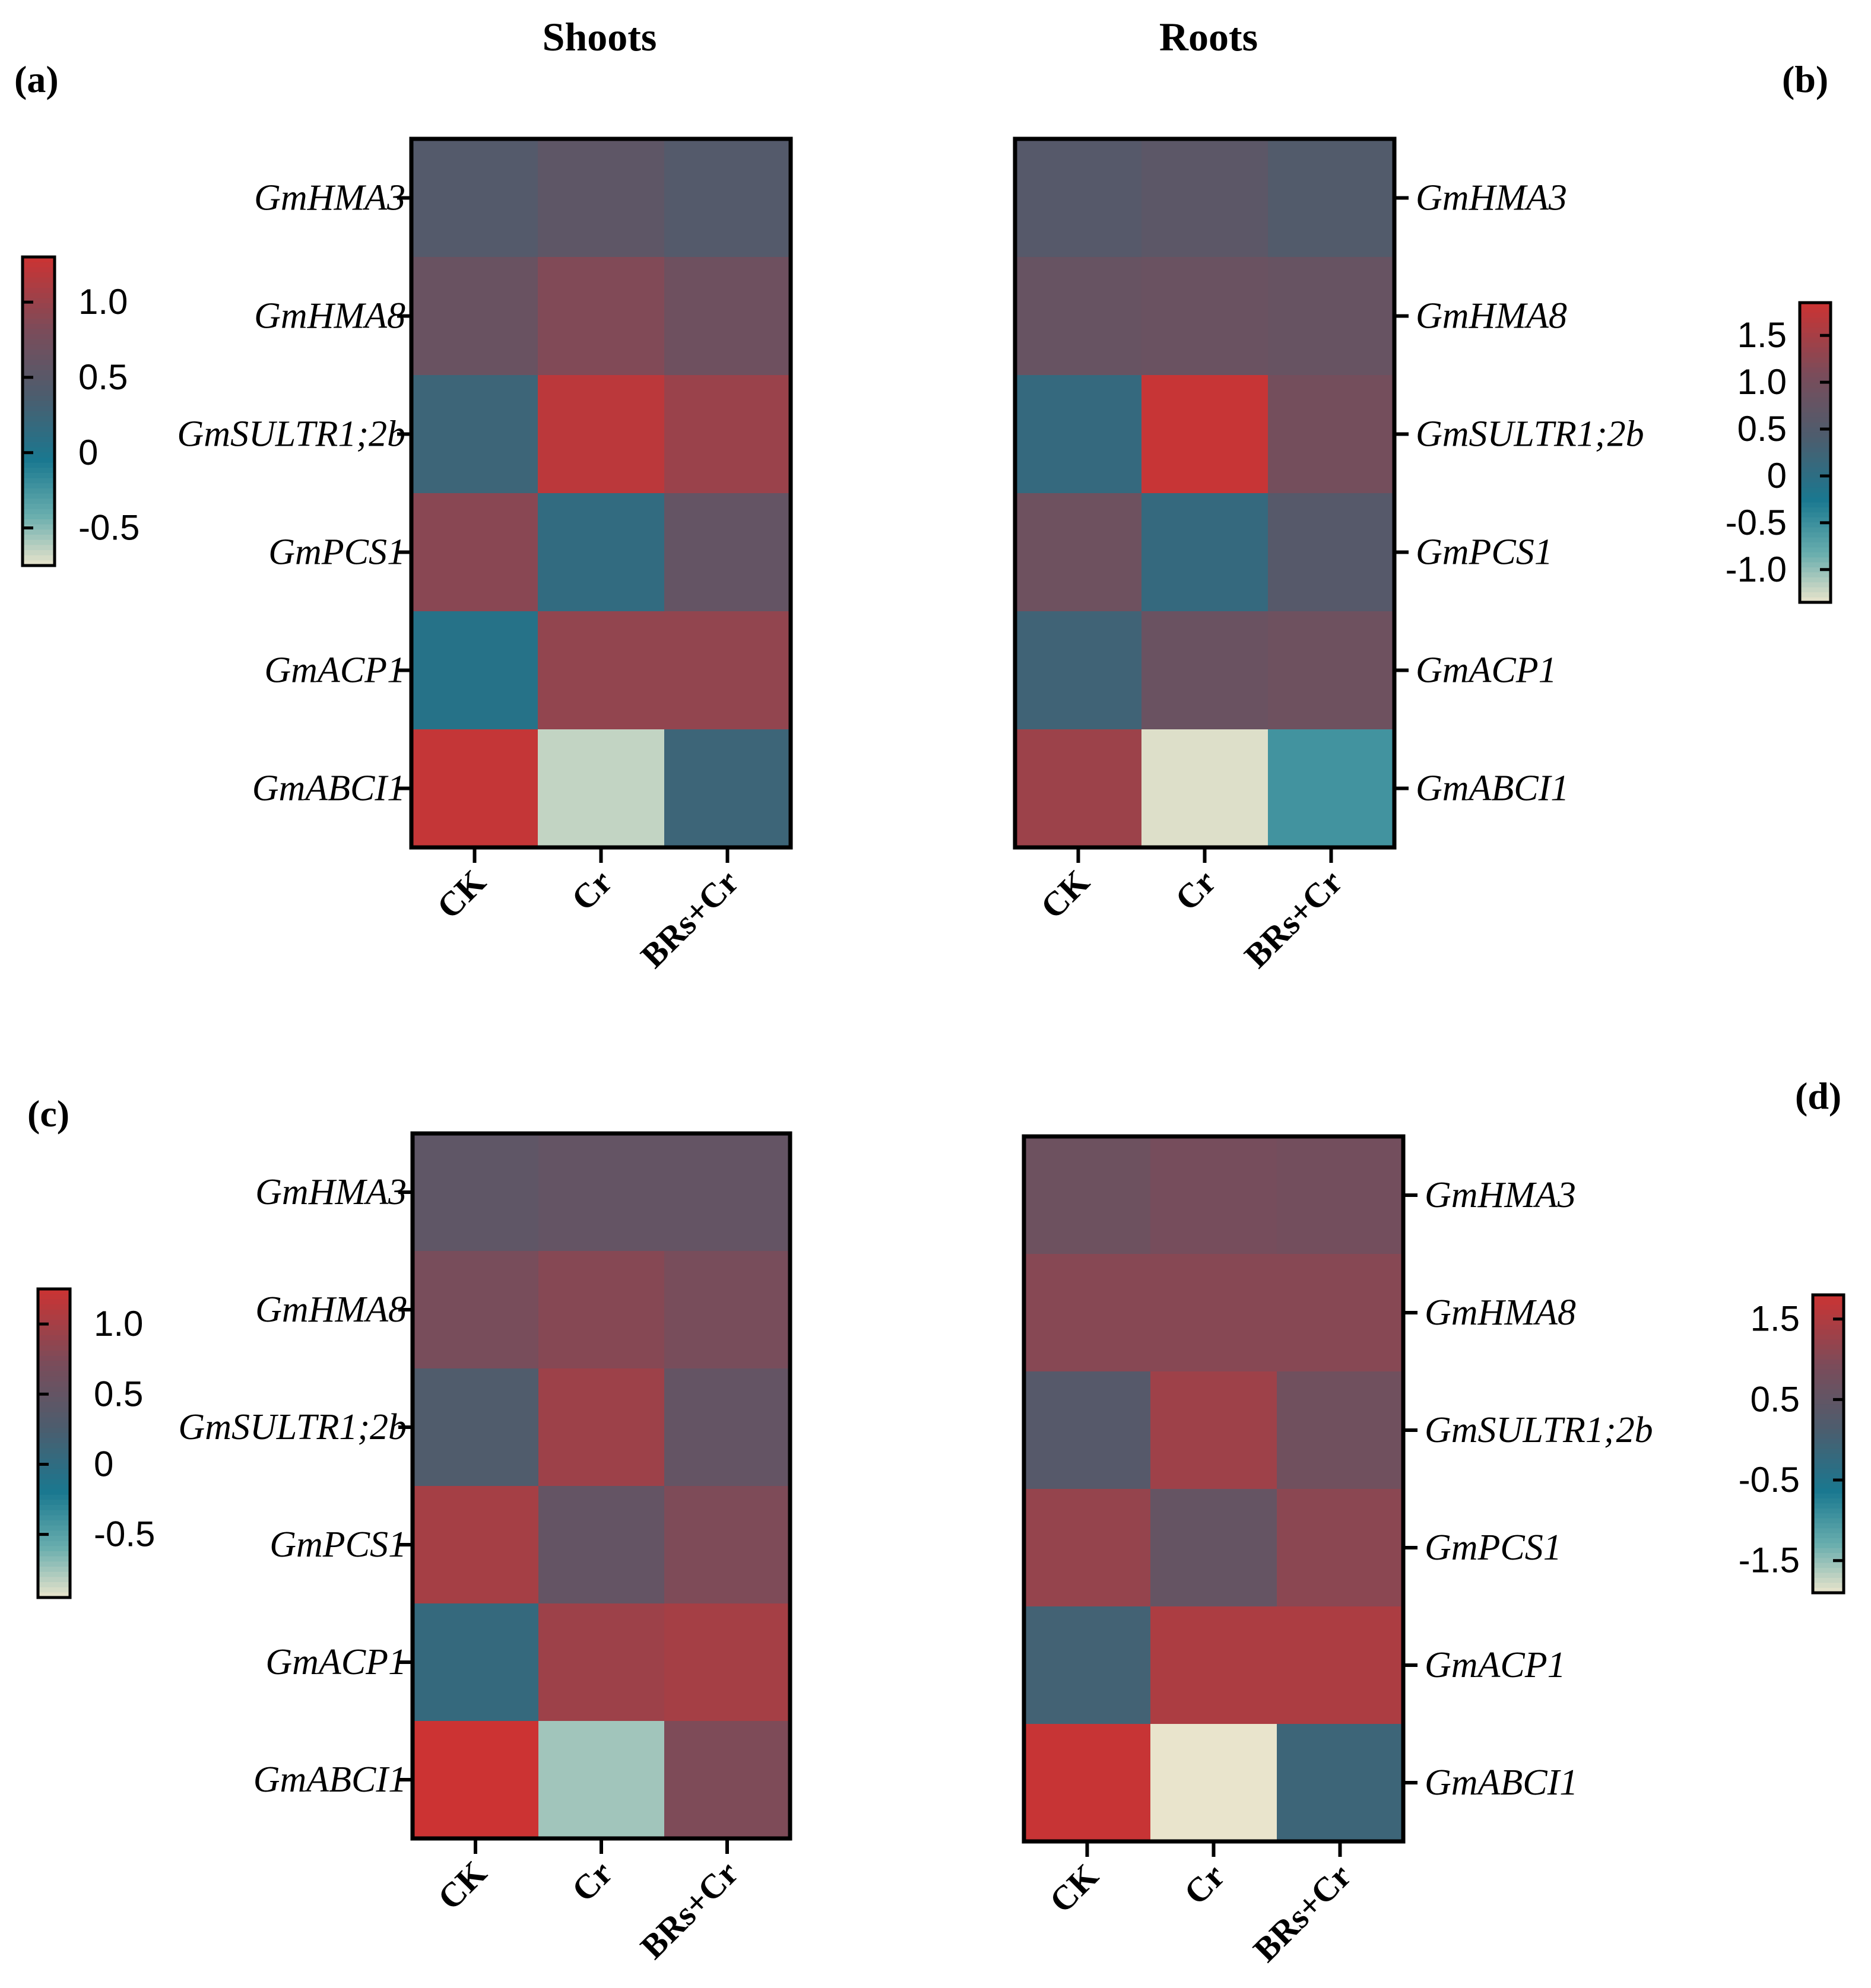 This screenshot has width=1871, height=1988. I want to click on gene-label: GmPCS1, so click(1485, 553).